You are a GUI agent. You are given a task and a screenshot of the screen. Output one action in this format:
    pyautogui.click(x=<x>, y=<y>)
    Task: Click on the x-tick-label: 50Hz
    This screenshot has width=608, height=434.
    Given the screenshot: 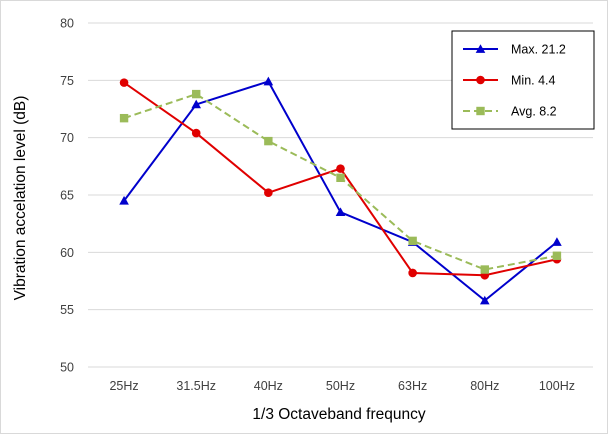 What is the action you would take?
    pyautogui.click(x=340, y=386)
    